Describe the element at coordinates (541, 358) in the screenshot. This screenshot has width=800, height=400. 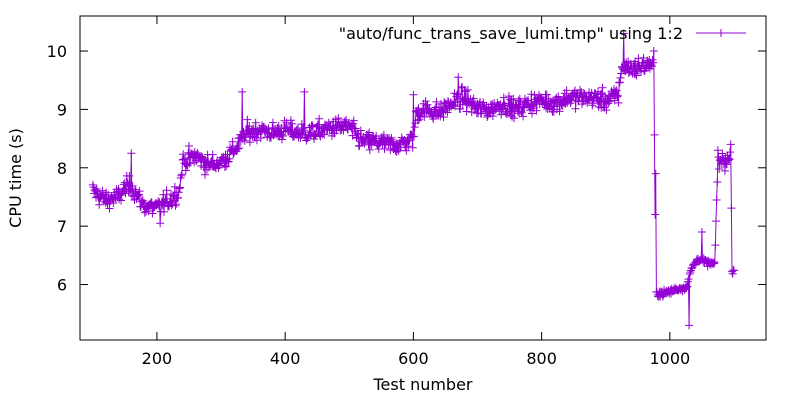
I see `x-tick-label: 800` at that location.